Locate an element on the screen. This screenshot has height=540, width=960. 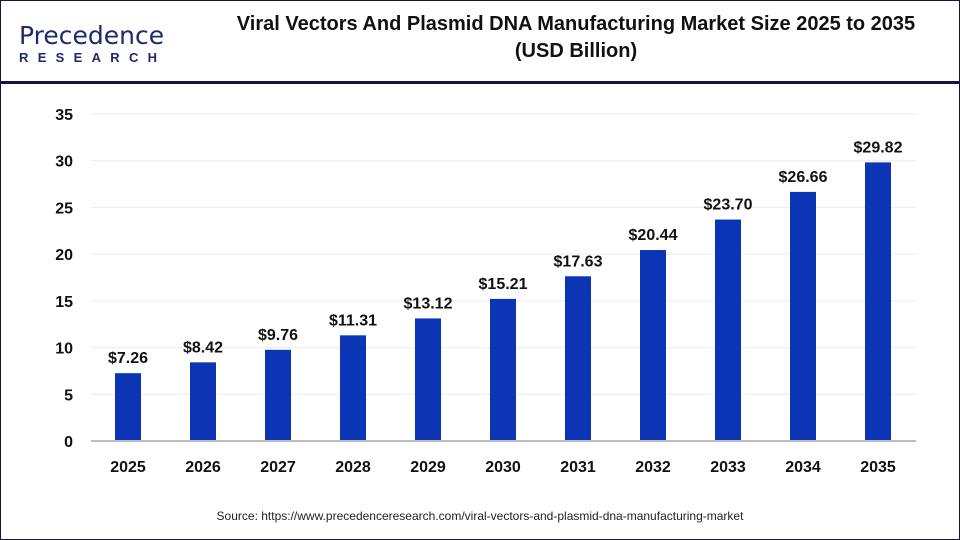
title-line-2: (USD Billion) is located at coordinates (576, 51).